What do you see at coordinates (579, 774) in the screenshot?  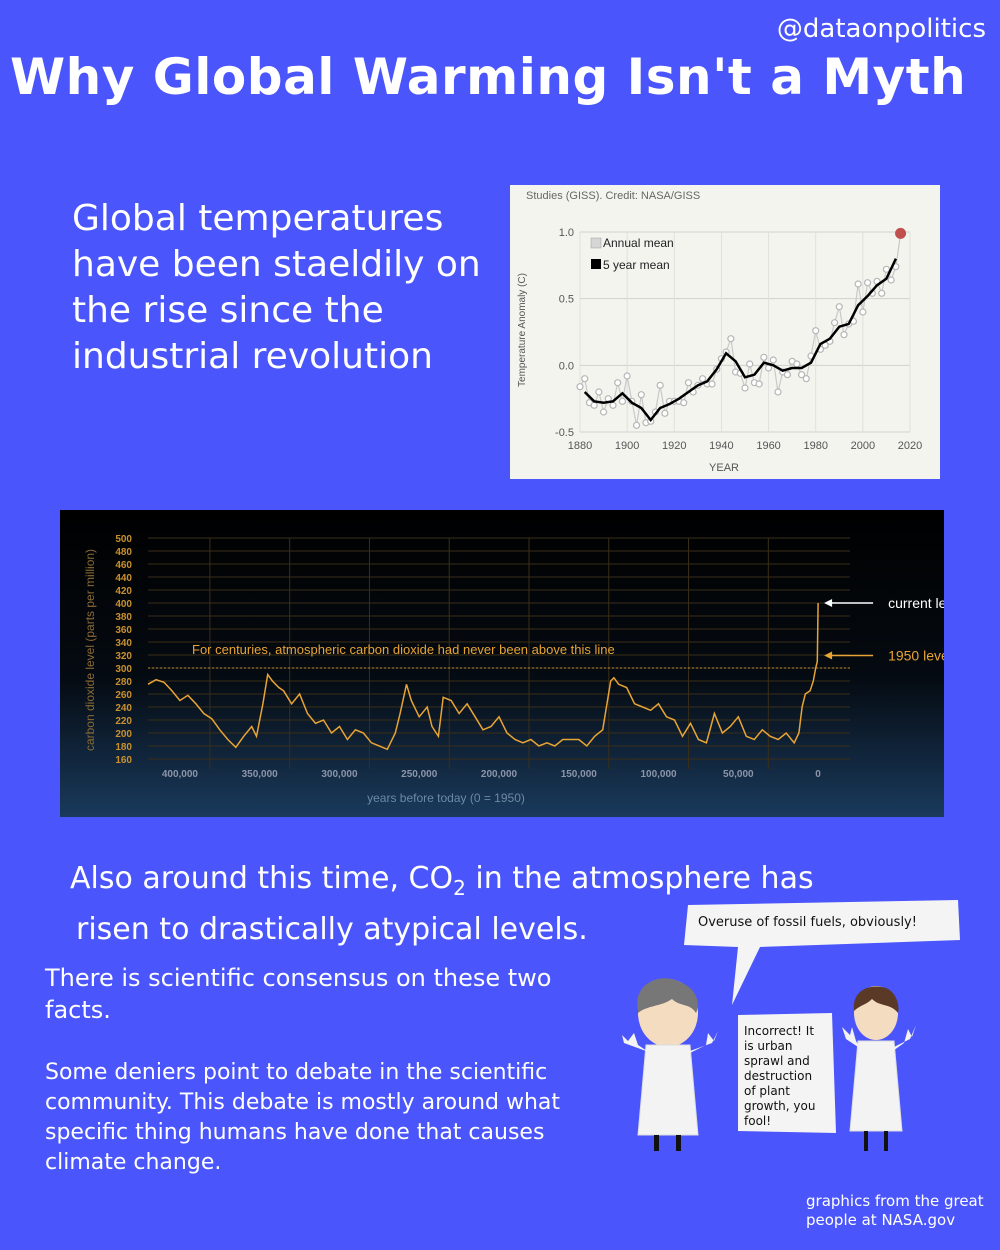 I see `co2-x-tick-label: 150,000` at bounding box center [579, 774].